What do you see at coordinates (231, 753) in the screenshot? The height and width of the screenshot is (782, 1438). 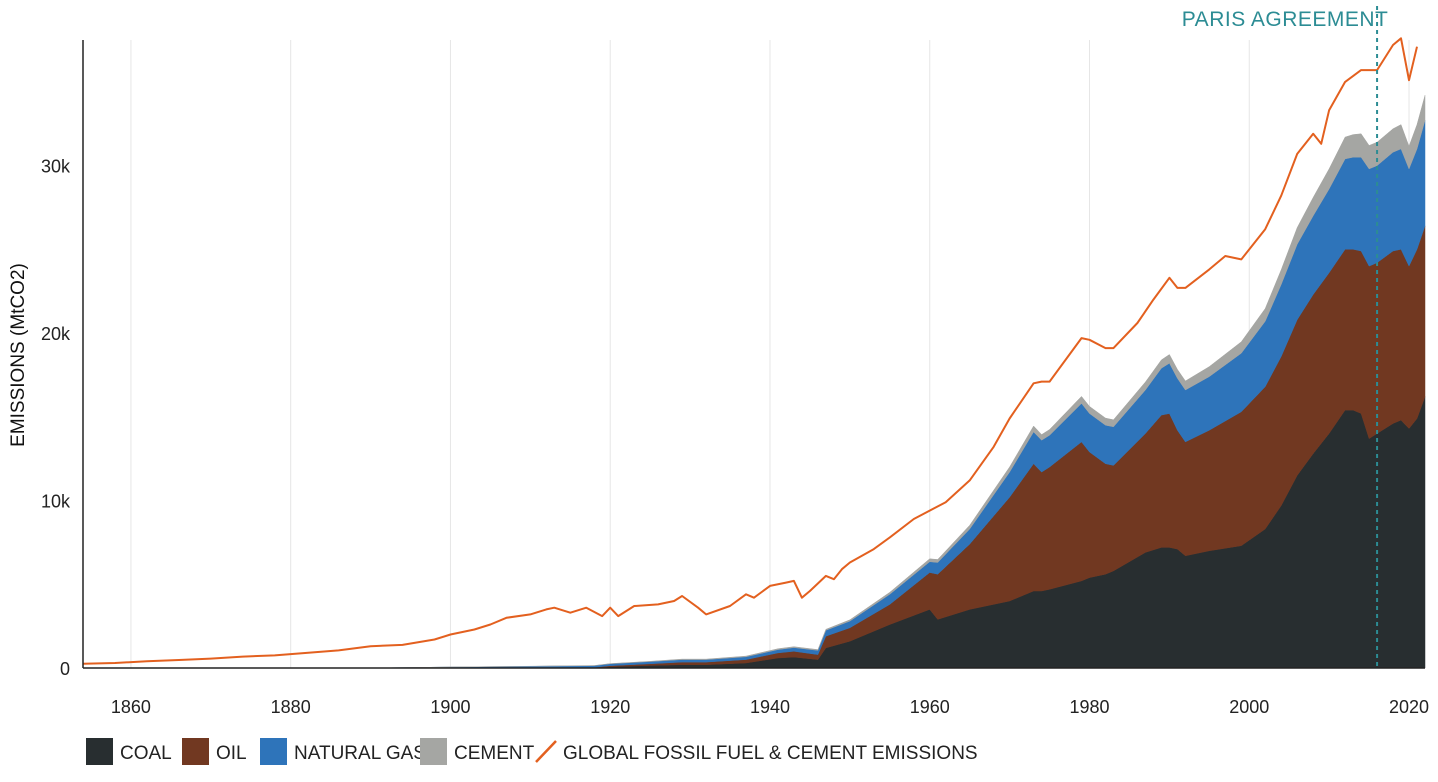 I see `legend-label-oil: OIL` at bounding box center [231, 753].